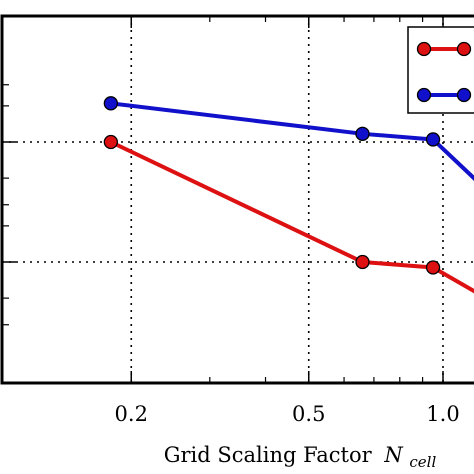 The image size is (474, 474). I want to click on x-tick-label: 0.5, so click(308, 414).